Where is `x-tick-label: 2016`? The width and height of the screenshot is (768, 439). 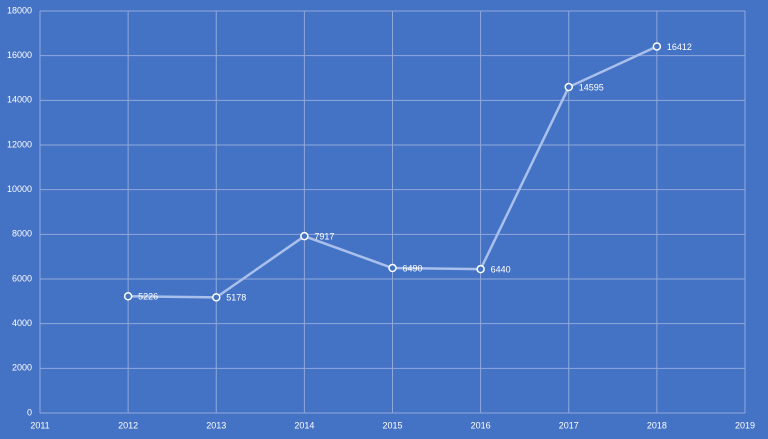 x-tick-label: 2016 is located at coordinates (481, 425).